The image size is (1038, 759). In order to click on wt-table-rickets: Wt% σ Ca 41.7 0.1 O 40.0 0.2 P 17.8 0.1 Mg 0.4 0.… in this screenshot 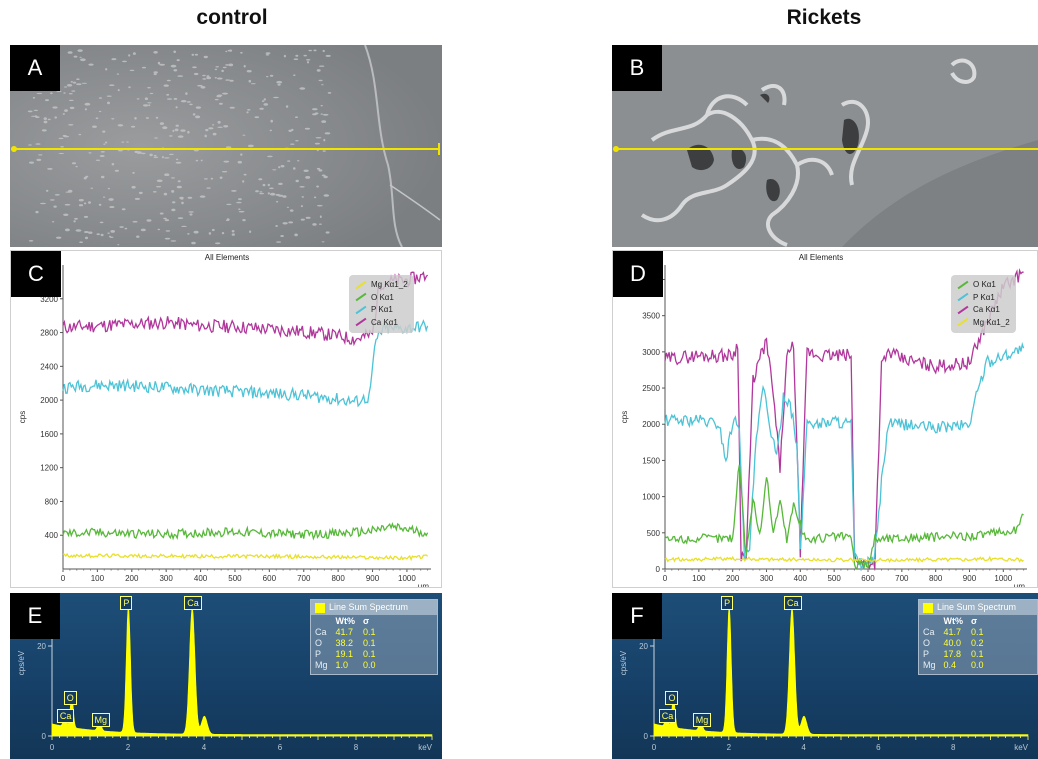, I will do `click(957, 643)`.